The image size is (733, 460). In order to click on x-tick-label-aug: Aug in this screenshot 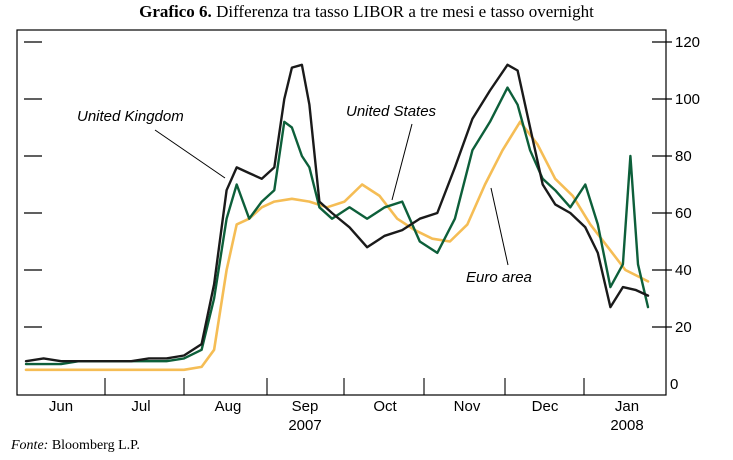, I will do `click(228, 406)`.